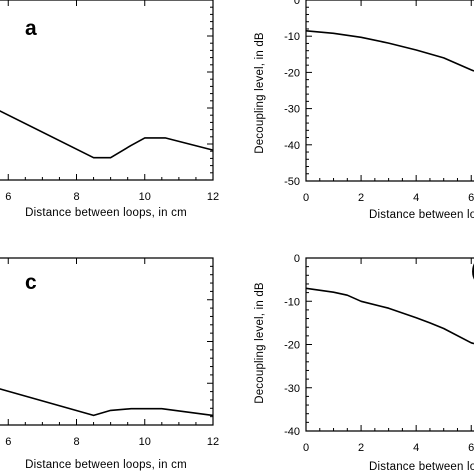 The image size is (474, 474). What do you see at coordinates (292, 182) in the screenshot?
I see `y-tick-label: -50` at bounding box center [292, 182].